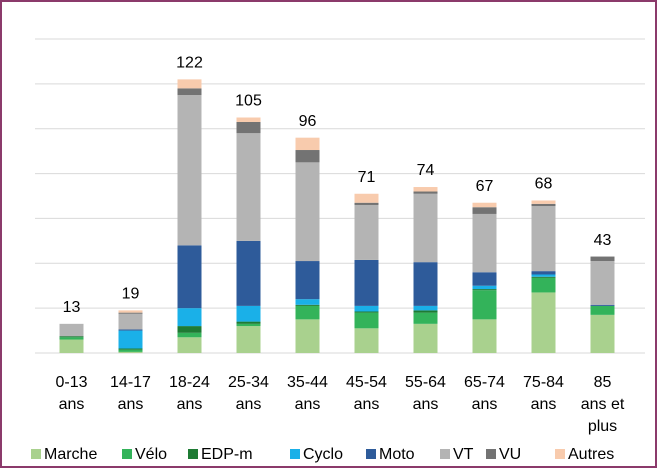 Image resolution: width=657 pixels, height=468 pixels. What do you see at coordinates (366, 382) in the screenshot?
I see `x-tick-label: 45-54` at bounding box center [366, 382].